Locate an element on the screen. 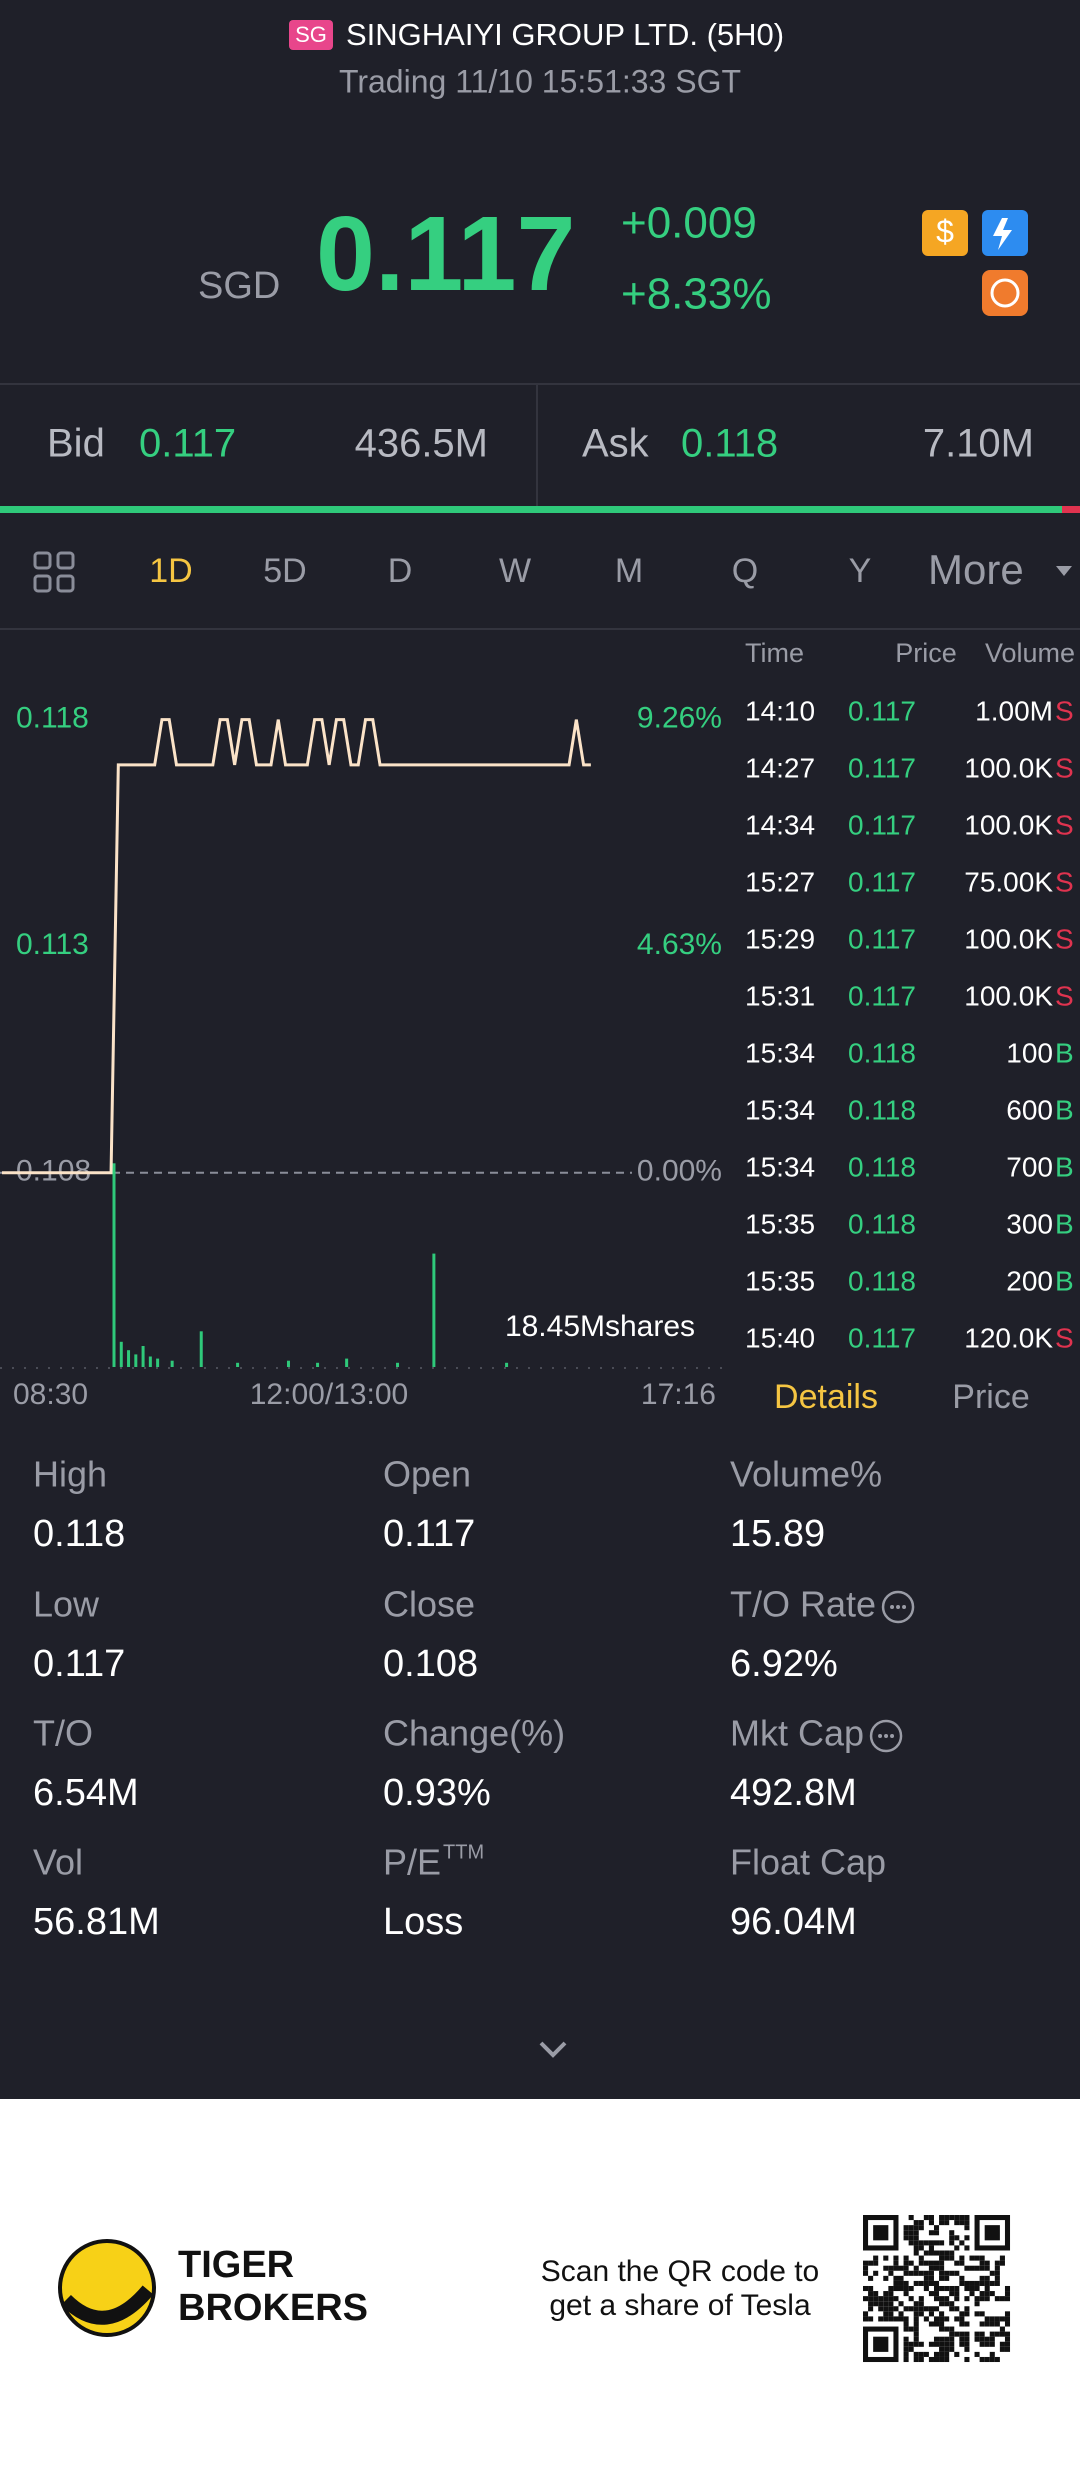  tick-time: 15:40 is located at coordinates (780, 1337).